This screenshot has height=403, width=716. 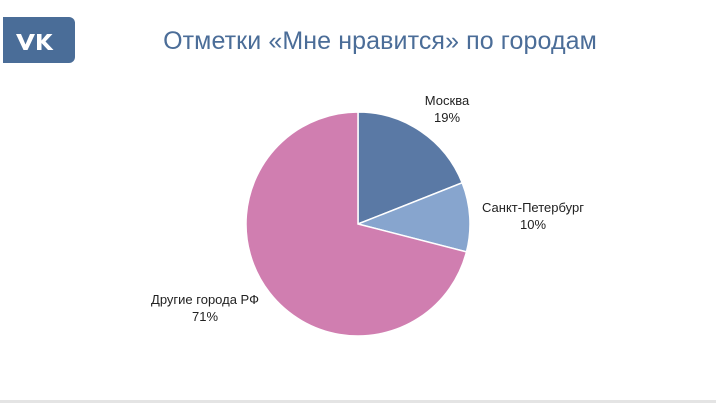 What do you see at coordinates (533, 207) in the screenshot?
I see `slice-label-2: Санкт-Петербург` at bounding box center [533, 207].